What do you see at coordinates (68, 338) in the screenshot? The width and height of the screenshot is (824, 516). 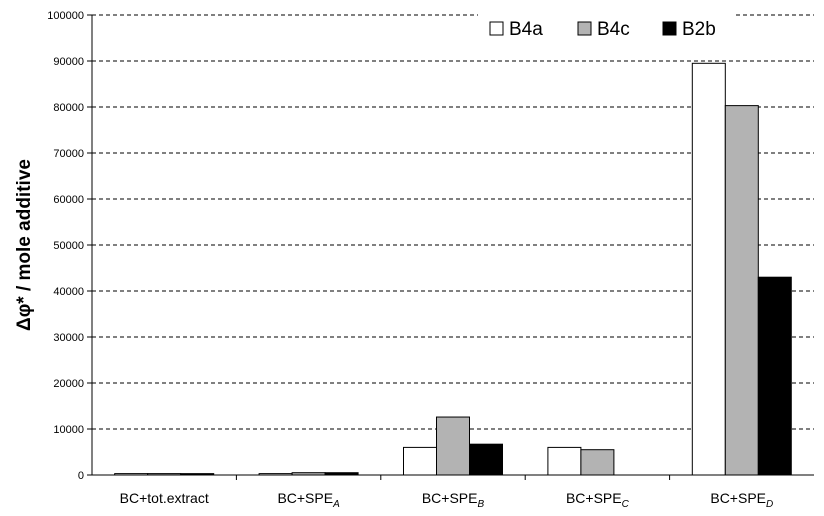 I see `y-tick-label: 30000` at bounding box center [68, 338].